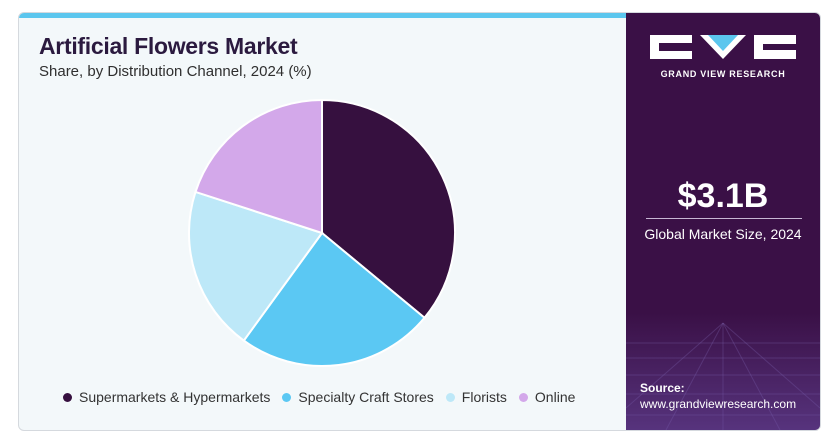 Image resolution: width=829 pixels, height=441 pixels. What do you see at coordinates (723, 74) in the screenshot?
I see `brand-name: GRAND VIEW RESEARCH` at bounding box center [723, 74].